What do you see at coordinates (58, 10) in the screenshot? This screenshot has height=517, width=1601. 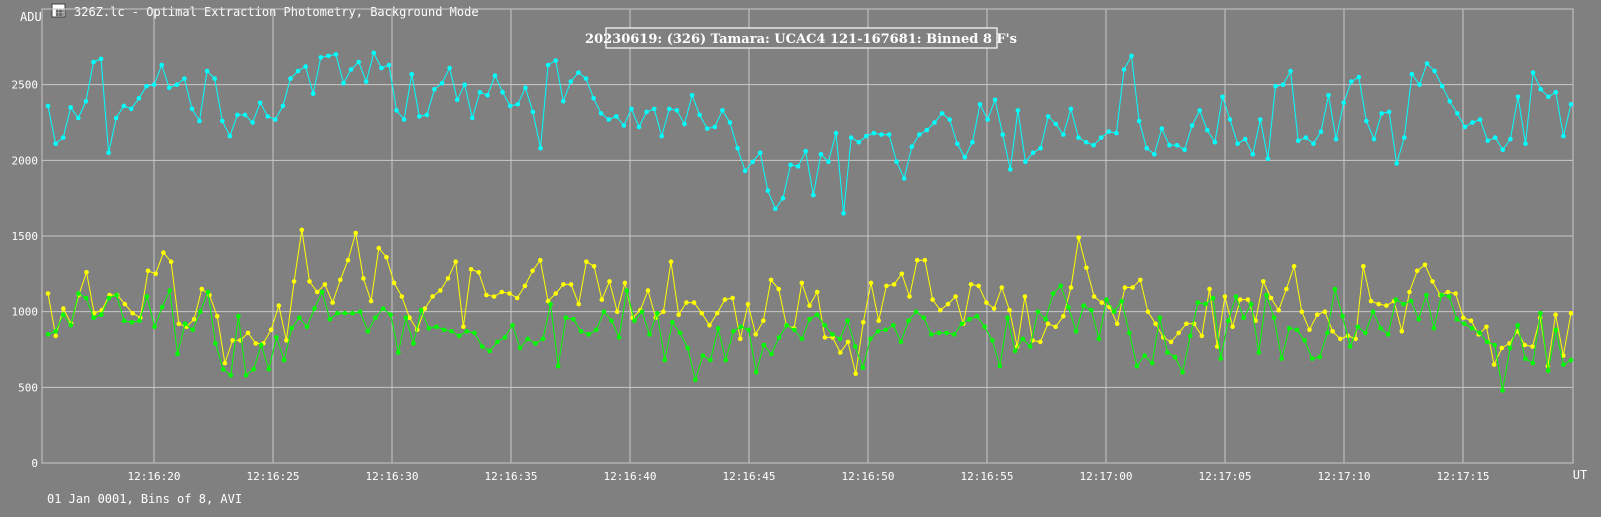 I see `lightcurve-icon` at bounding box center [58, 10].